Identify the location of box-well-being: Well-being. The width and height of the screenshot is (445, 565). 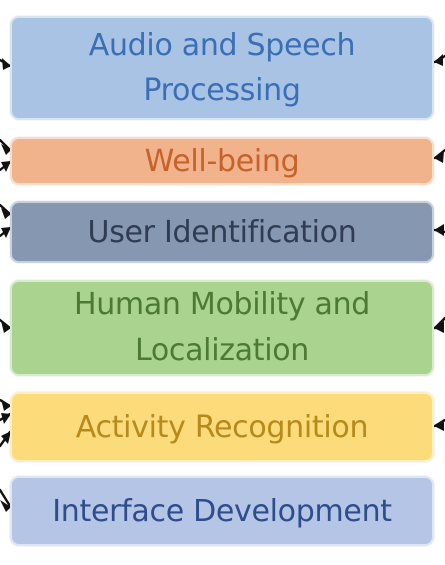
(222, 161).